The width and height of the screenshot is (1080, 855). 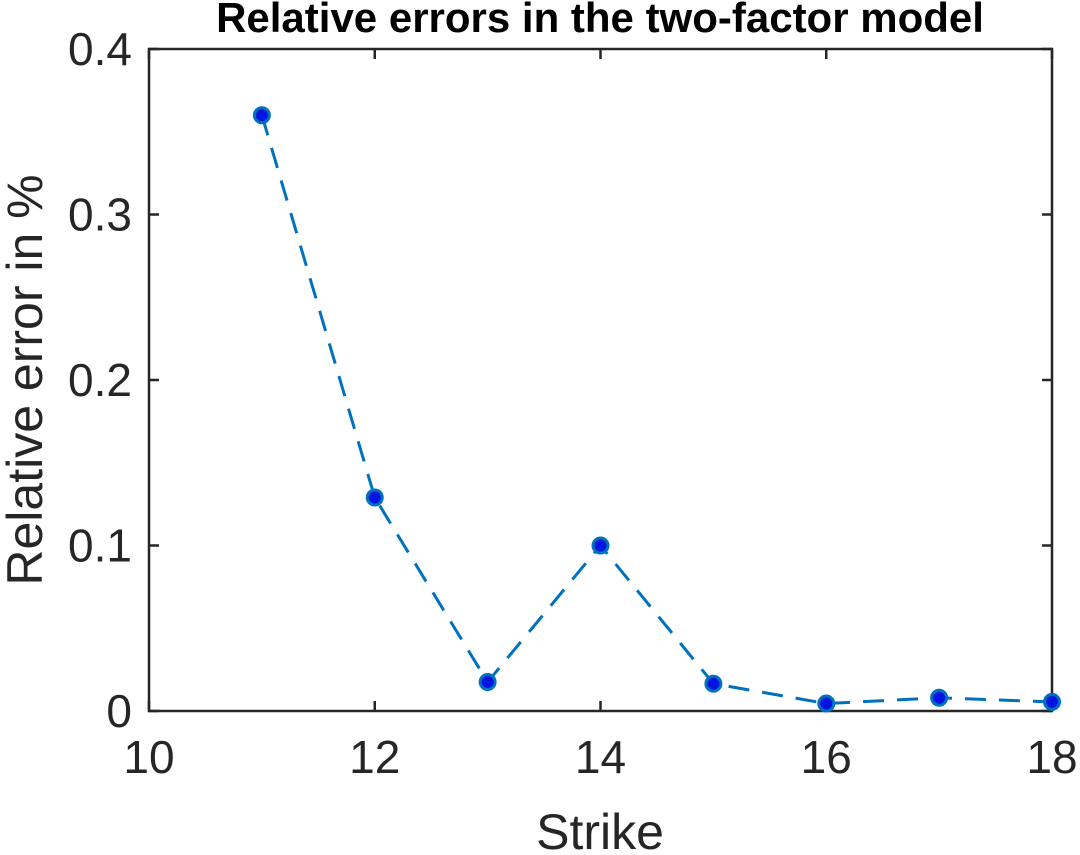 I want to click on y-tick-label: 0.4, so click(x=100, y=49).